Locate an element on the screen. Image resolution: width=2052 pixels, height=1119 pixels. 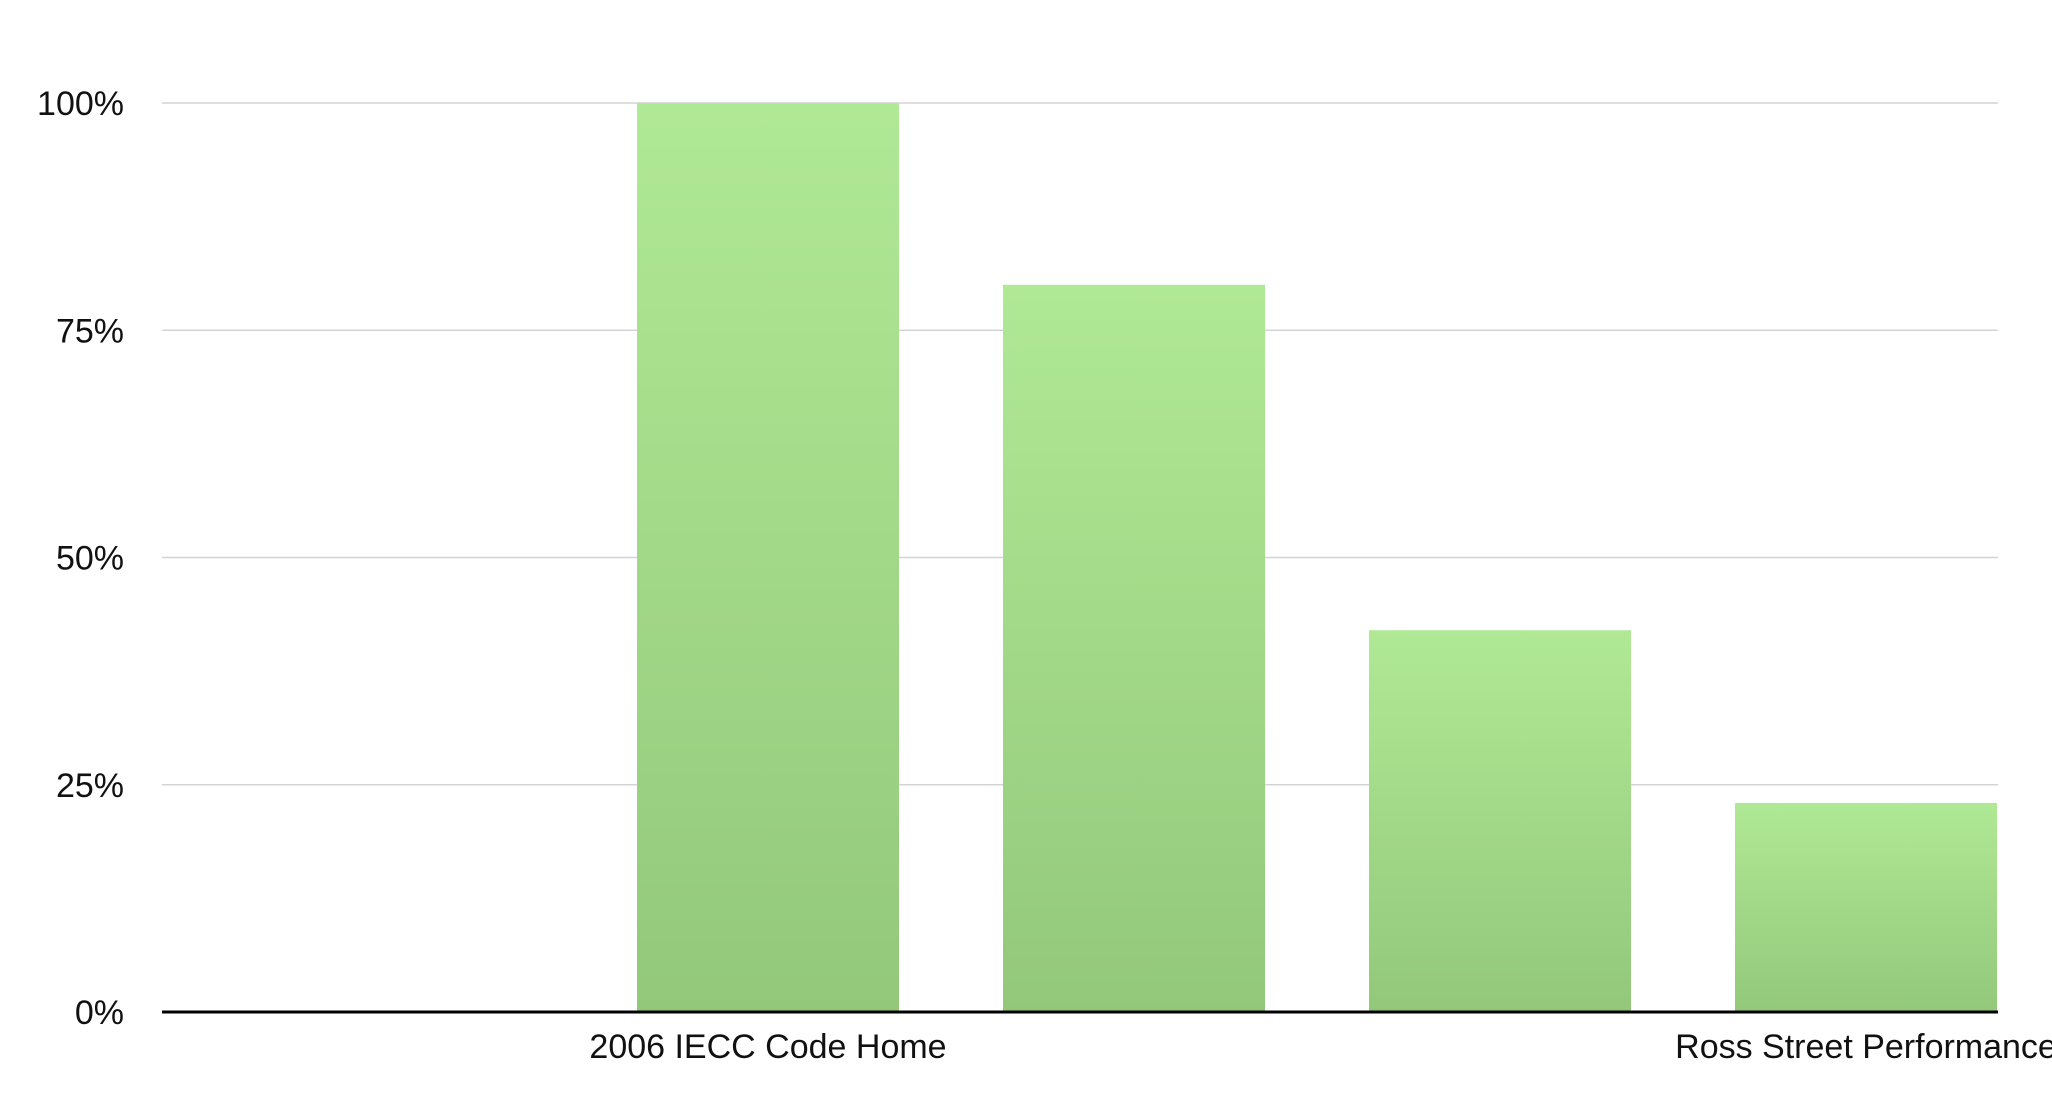
x-category-label: 2006 IECC Code Home is located at coordinates (767, 1047).